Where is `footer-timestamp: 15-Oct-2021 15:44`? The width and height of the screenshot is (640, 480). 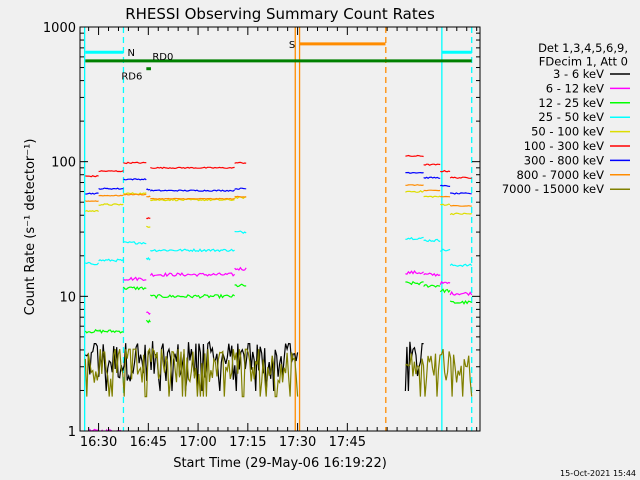
footer-timestamp: 15-Oct-2021 15:44 is located at coordinates (598, 473).